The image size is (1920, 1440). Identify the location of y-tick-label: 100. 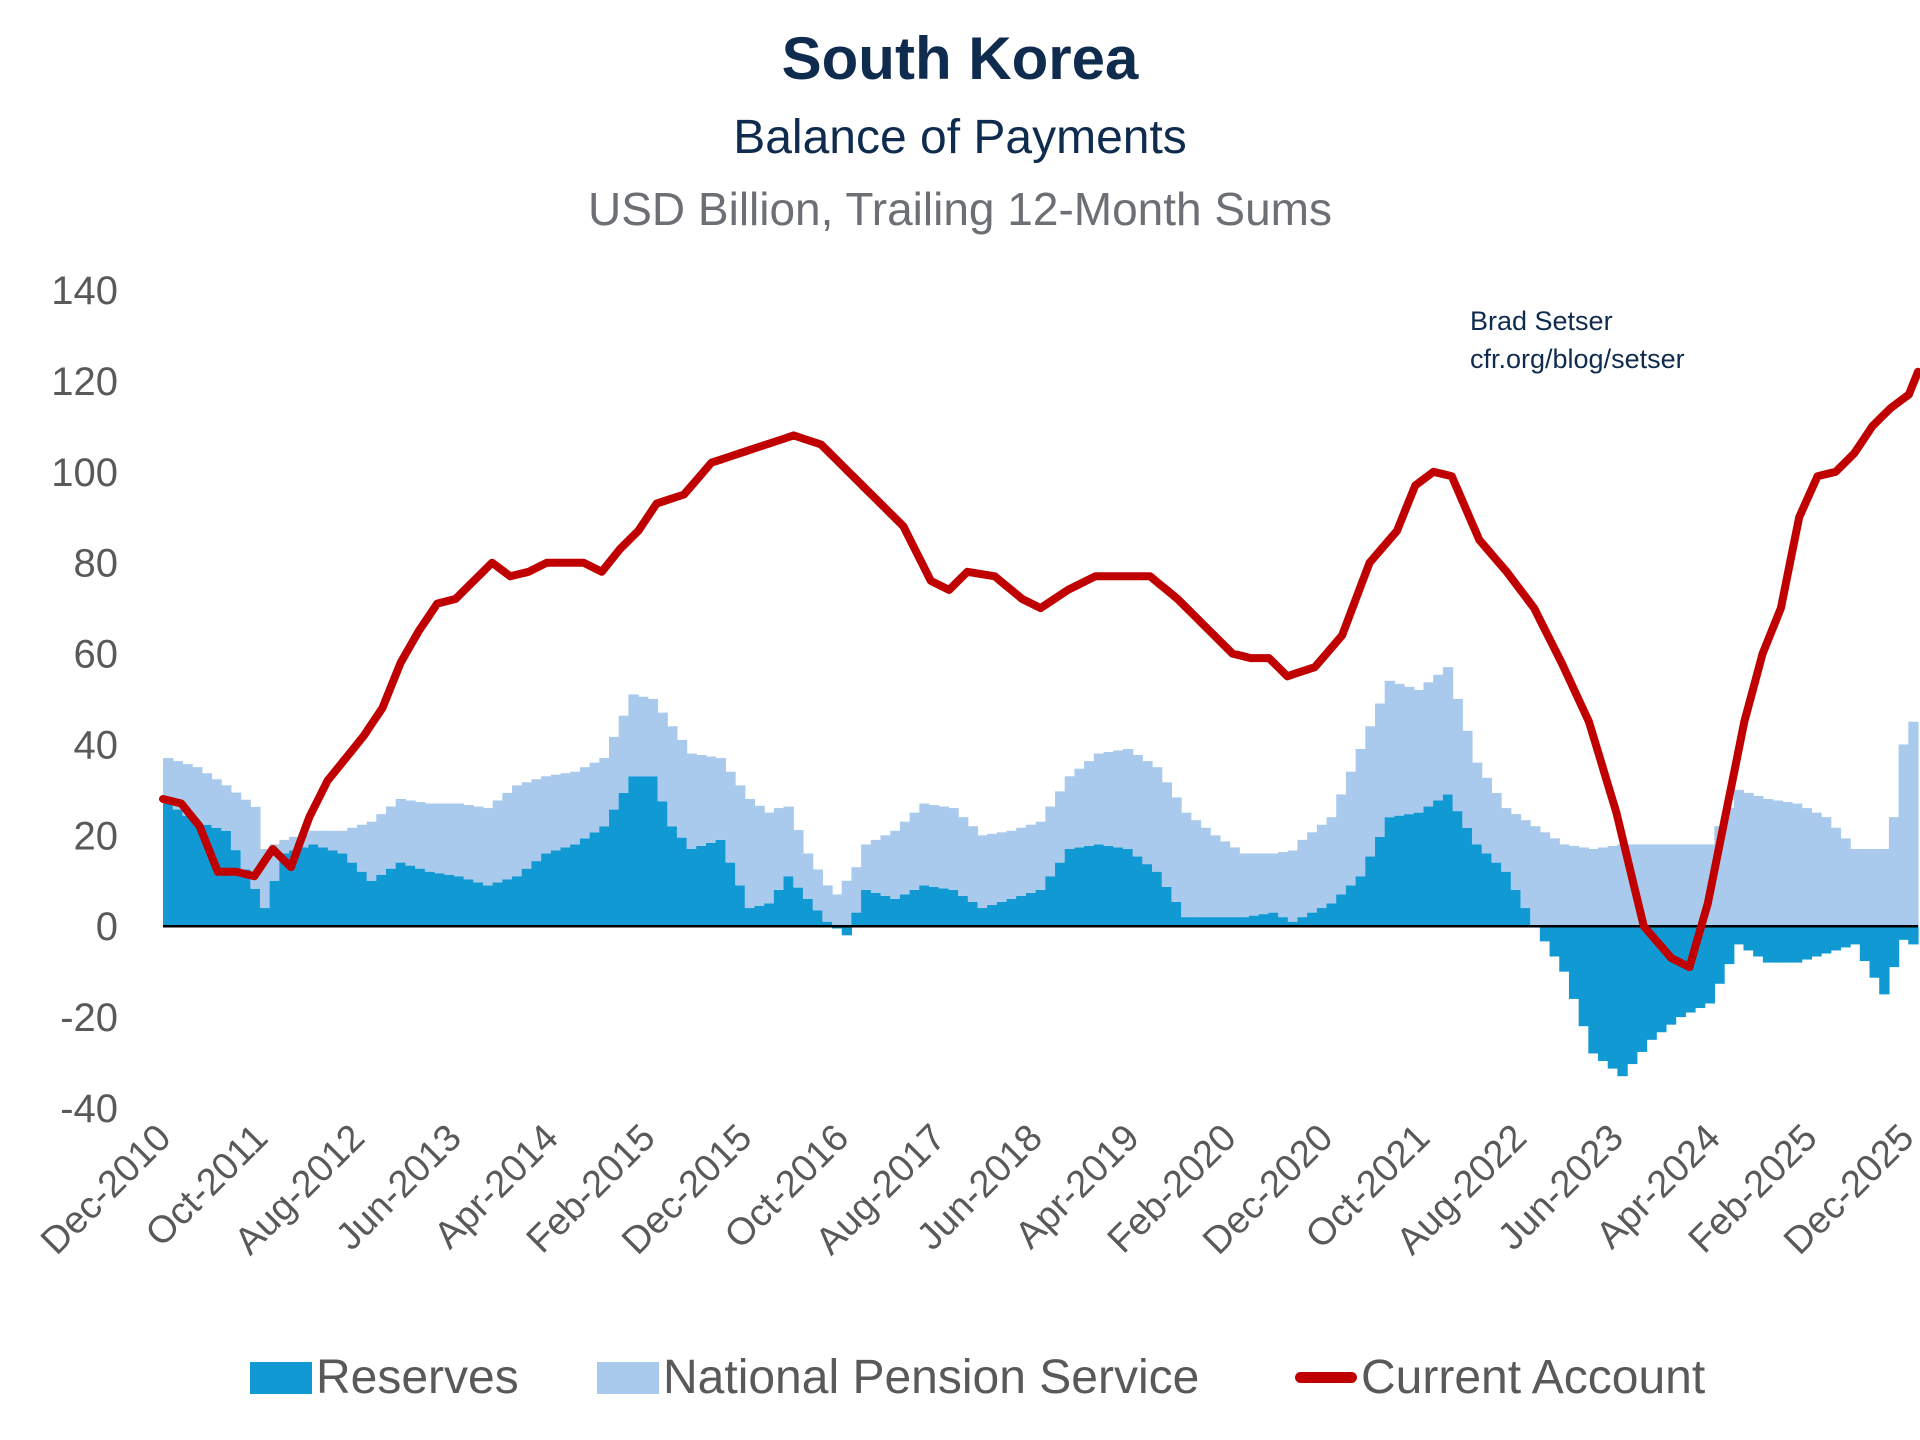
(84, 473).